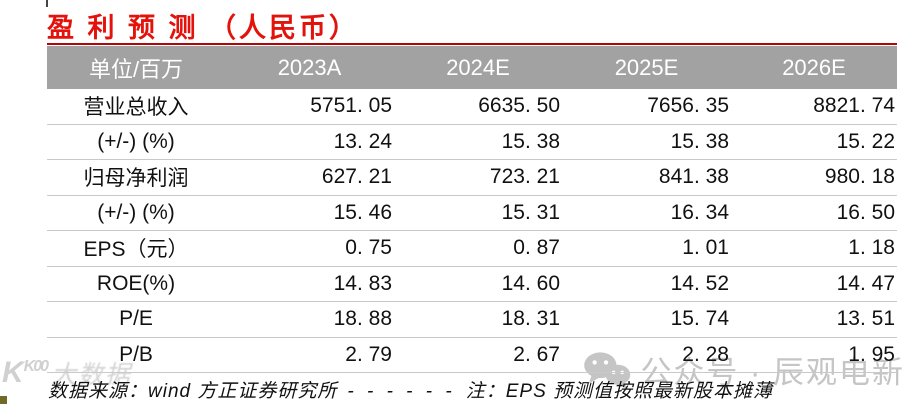 This screenshot has height=406, width=914. Describe the element at coordinates (871, 354) in the screenshot. I see `cell-value: 1. 95` at that location.